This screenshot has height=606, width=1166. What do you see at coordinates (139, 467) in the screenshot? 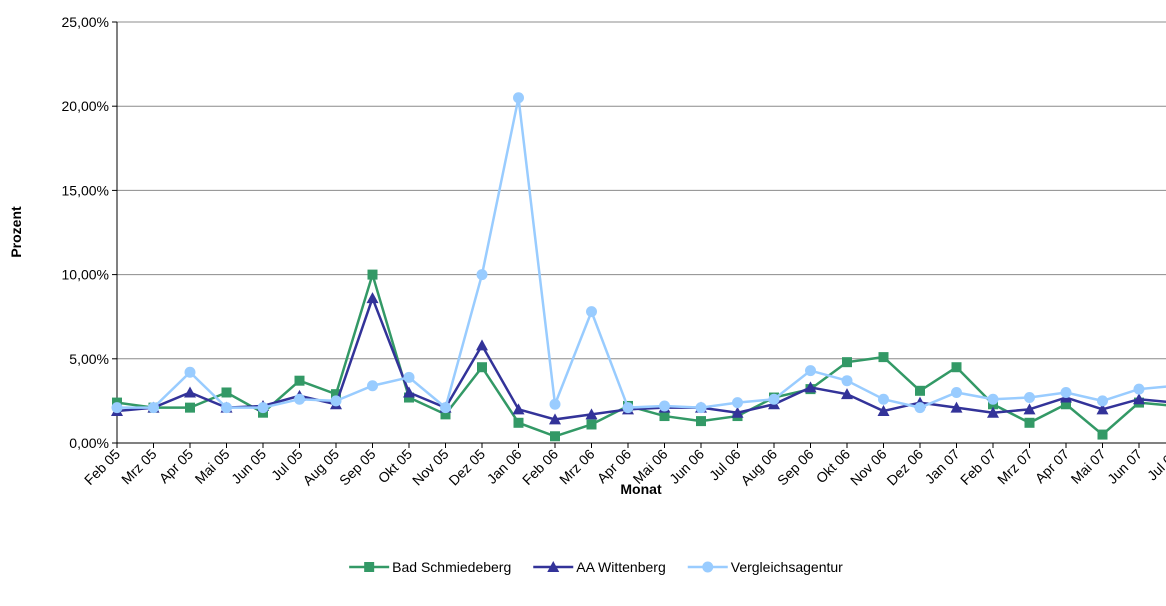
I see `x-tick-label: Mrz 05` at bounding box center [139, 467].